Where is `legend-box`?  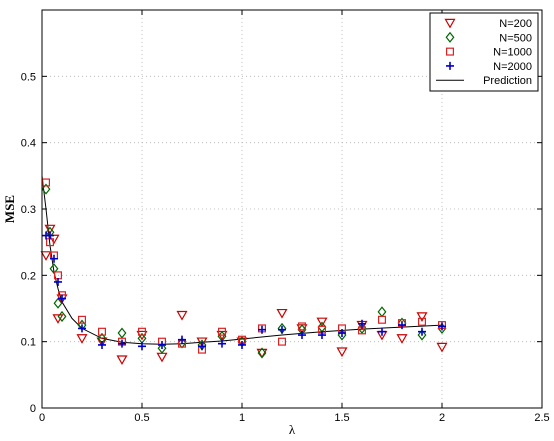
legend-box is located at coordinates (484, 52).